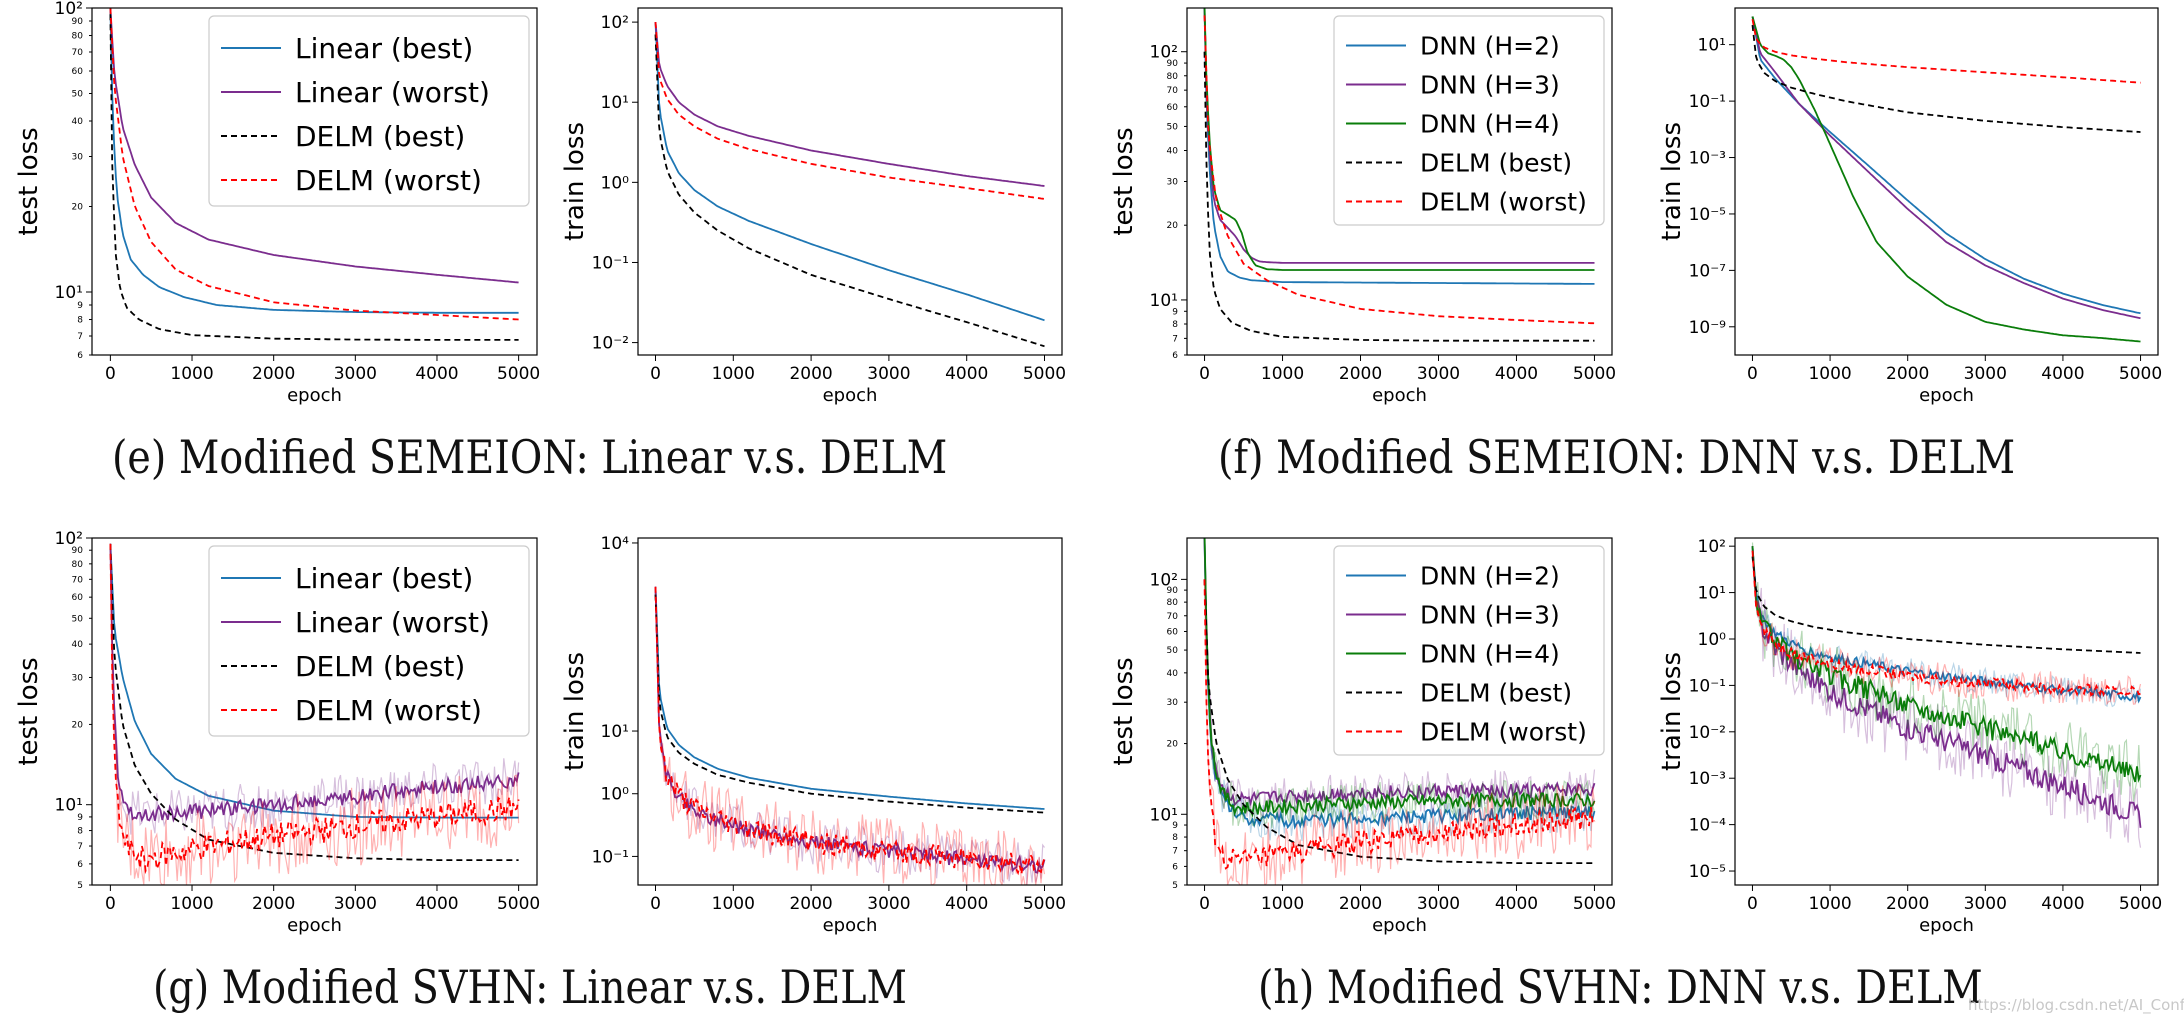 The image size is (2184, 1024). I want to click on legend-label: DELM (best), so click(380, 136).